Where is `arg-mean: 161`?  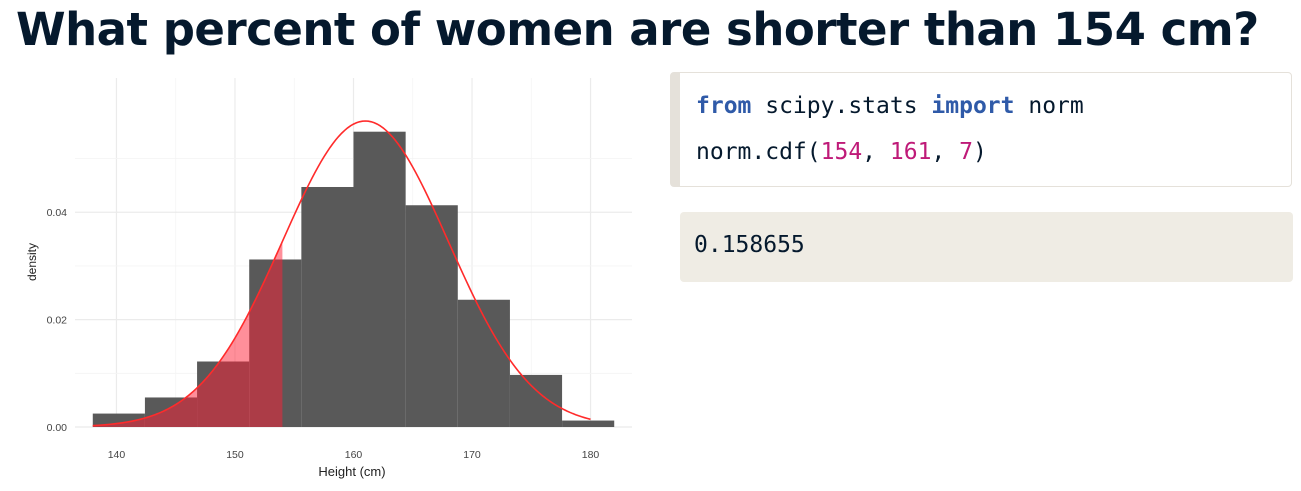 arg-mean: 161 is located at coordinates (910, 152).